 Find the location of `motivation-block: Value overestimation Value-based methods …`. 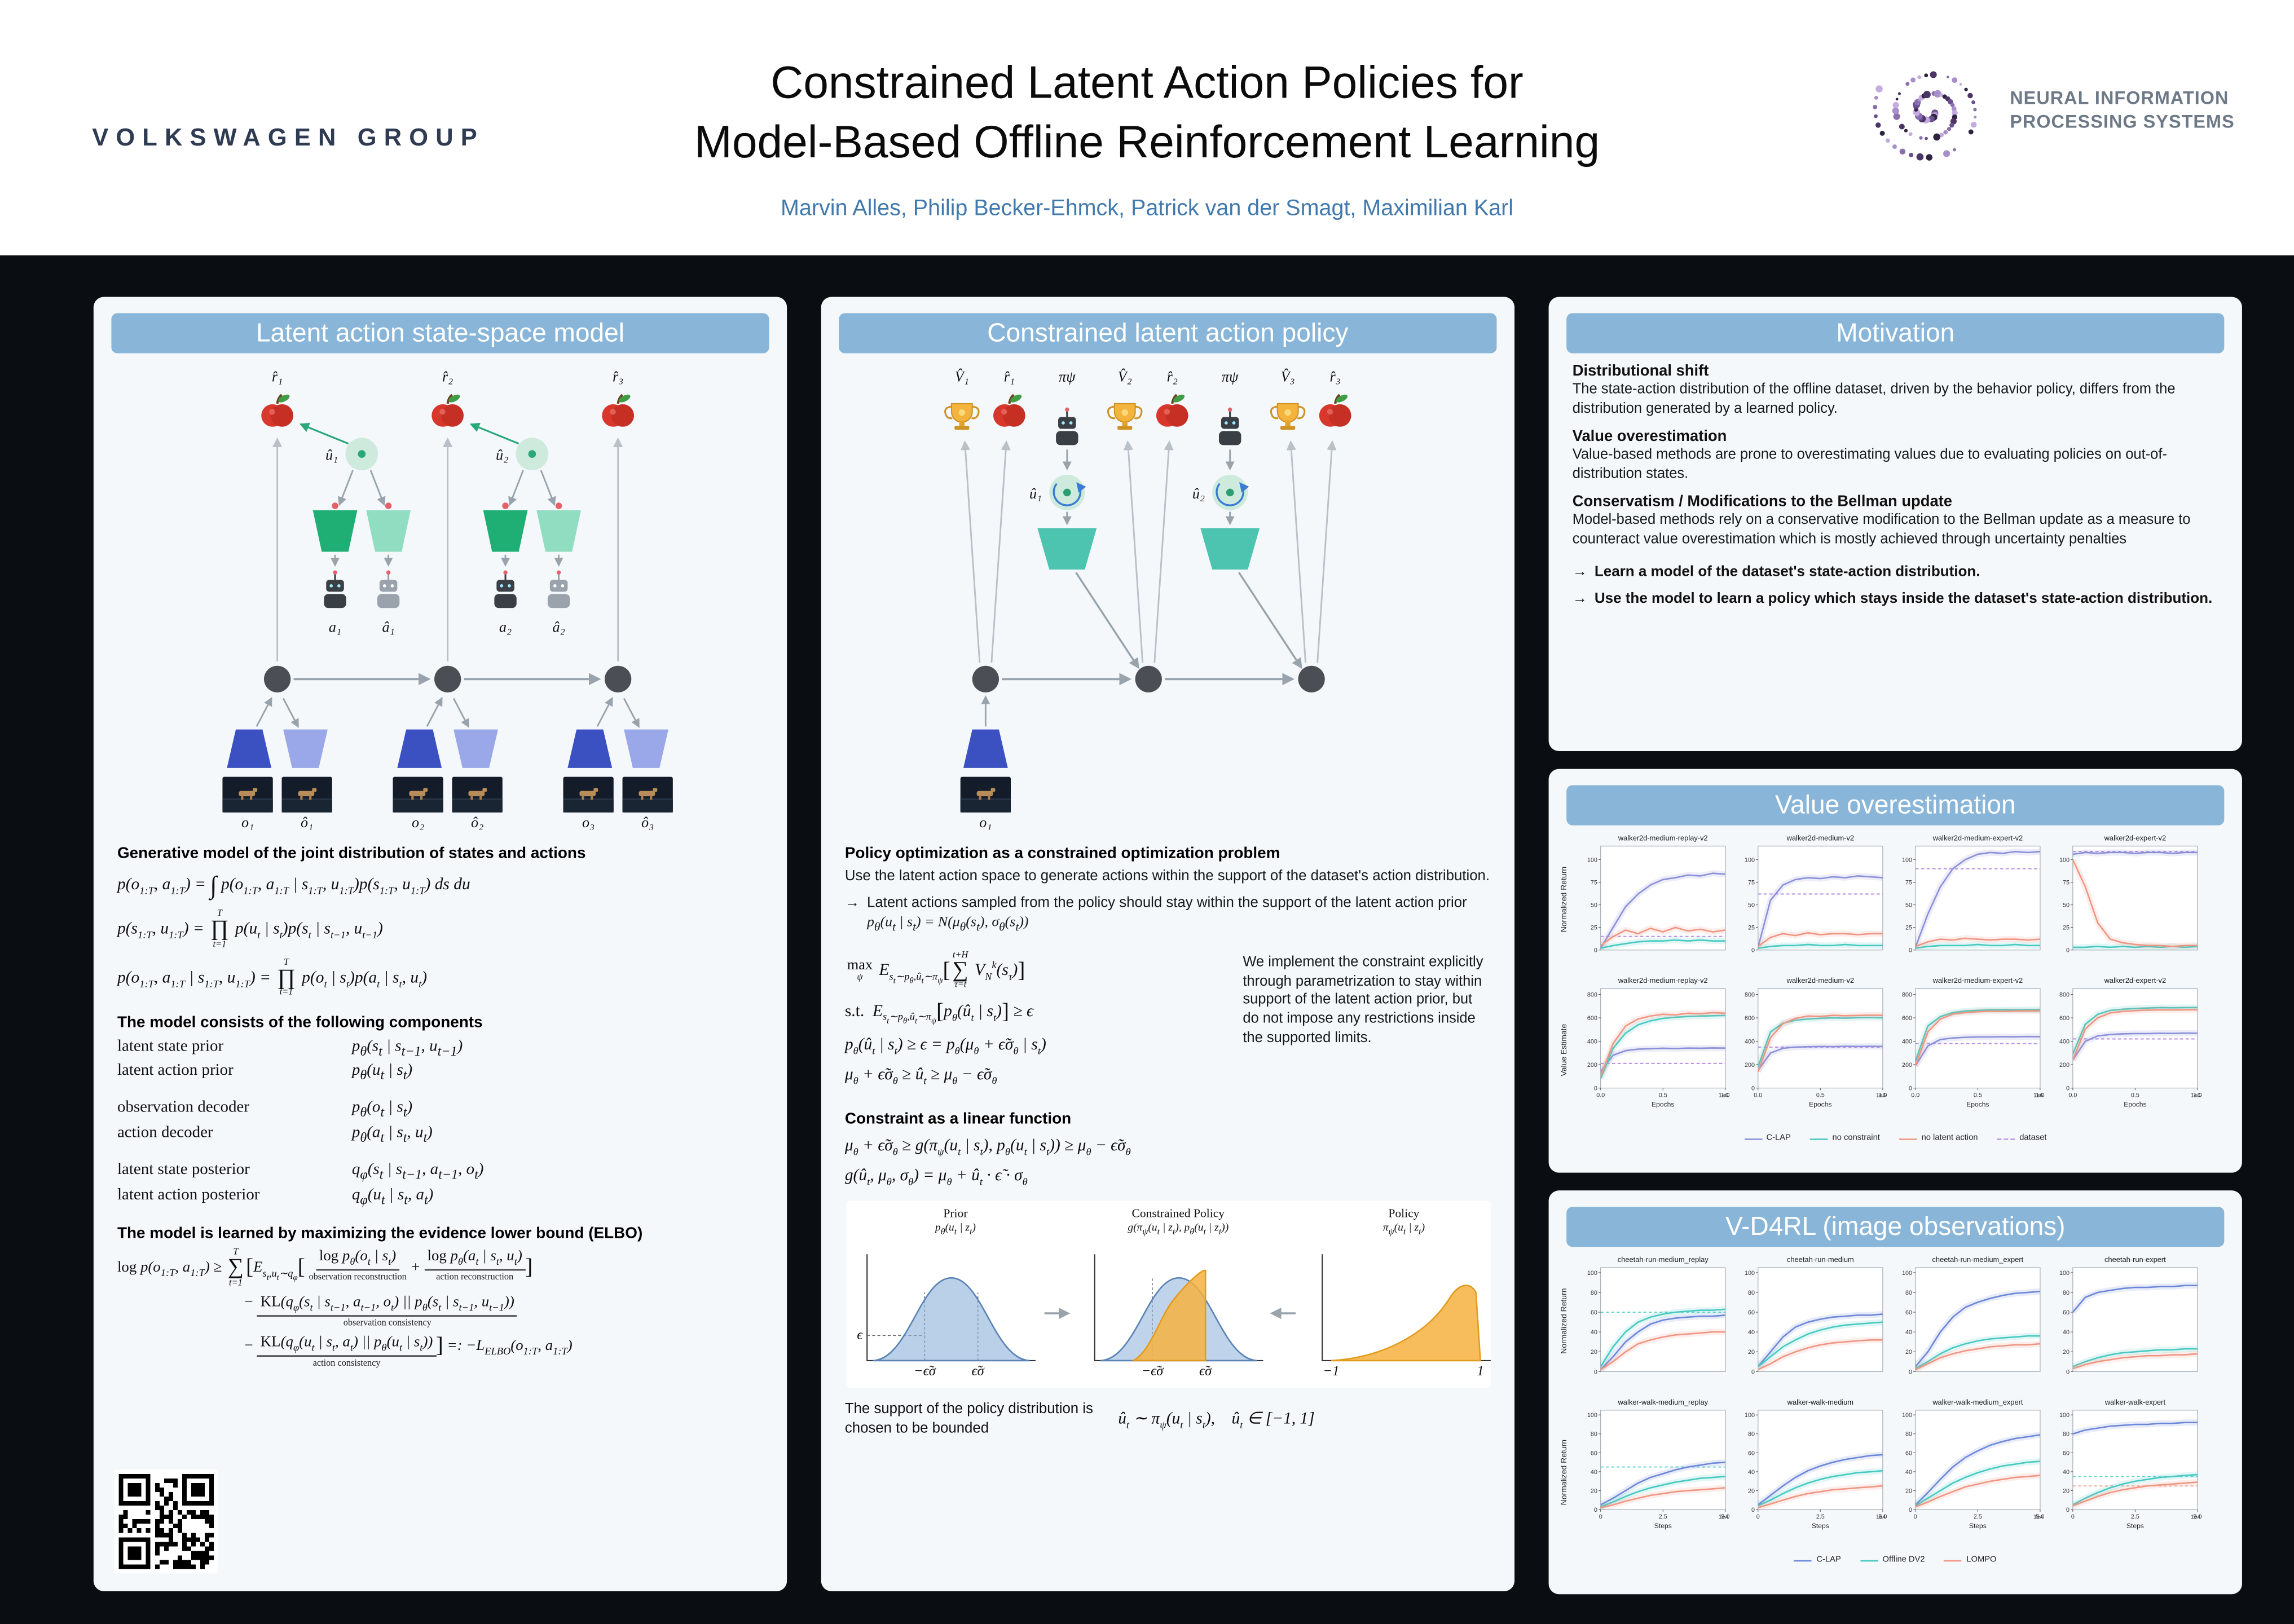

motivation-block: Value overestimation Value-based methods … is located at coordinates (1895, 457).